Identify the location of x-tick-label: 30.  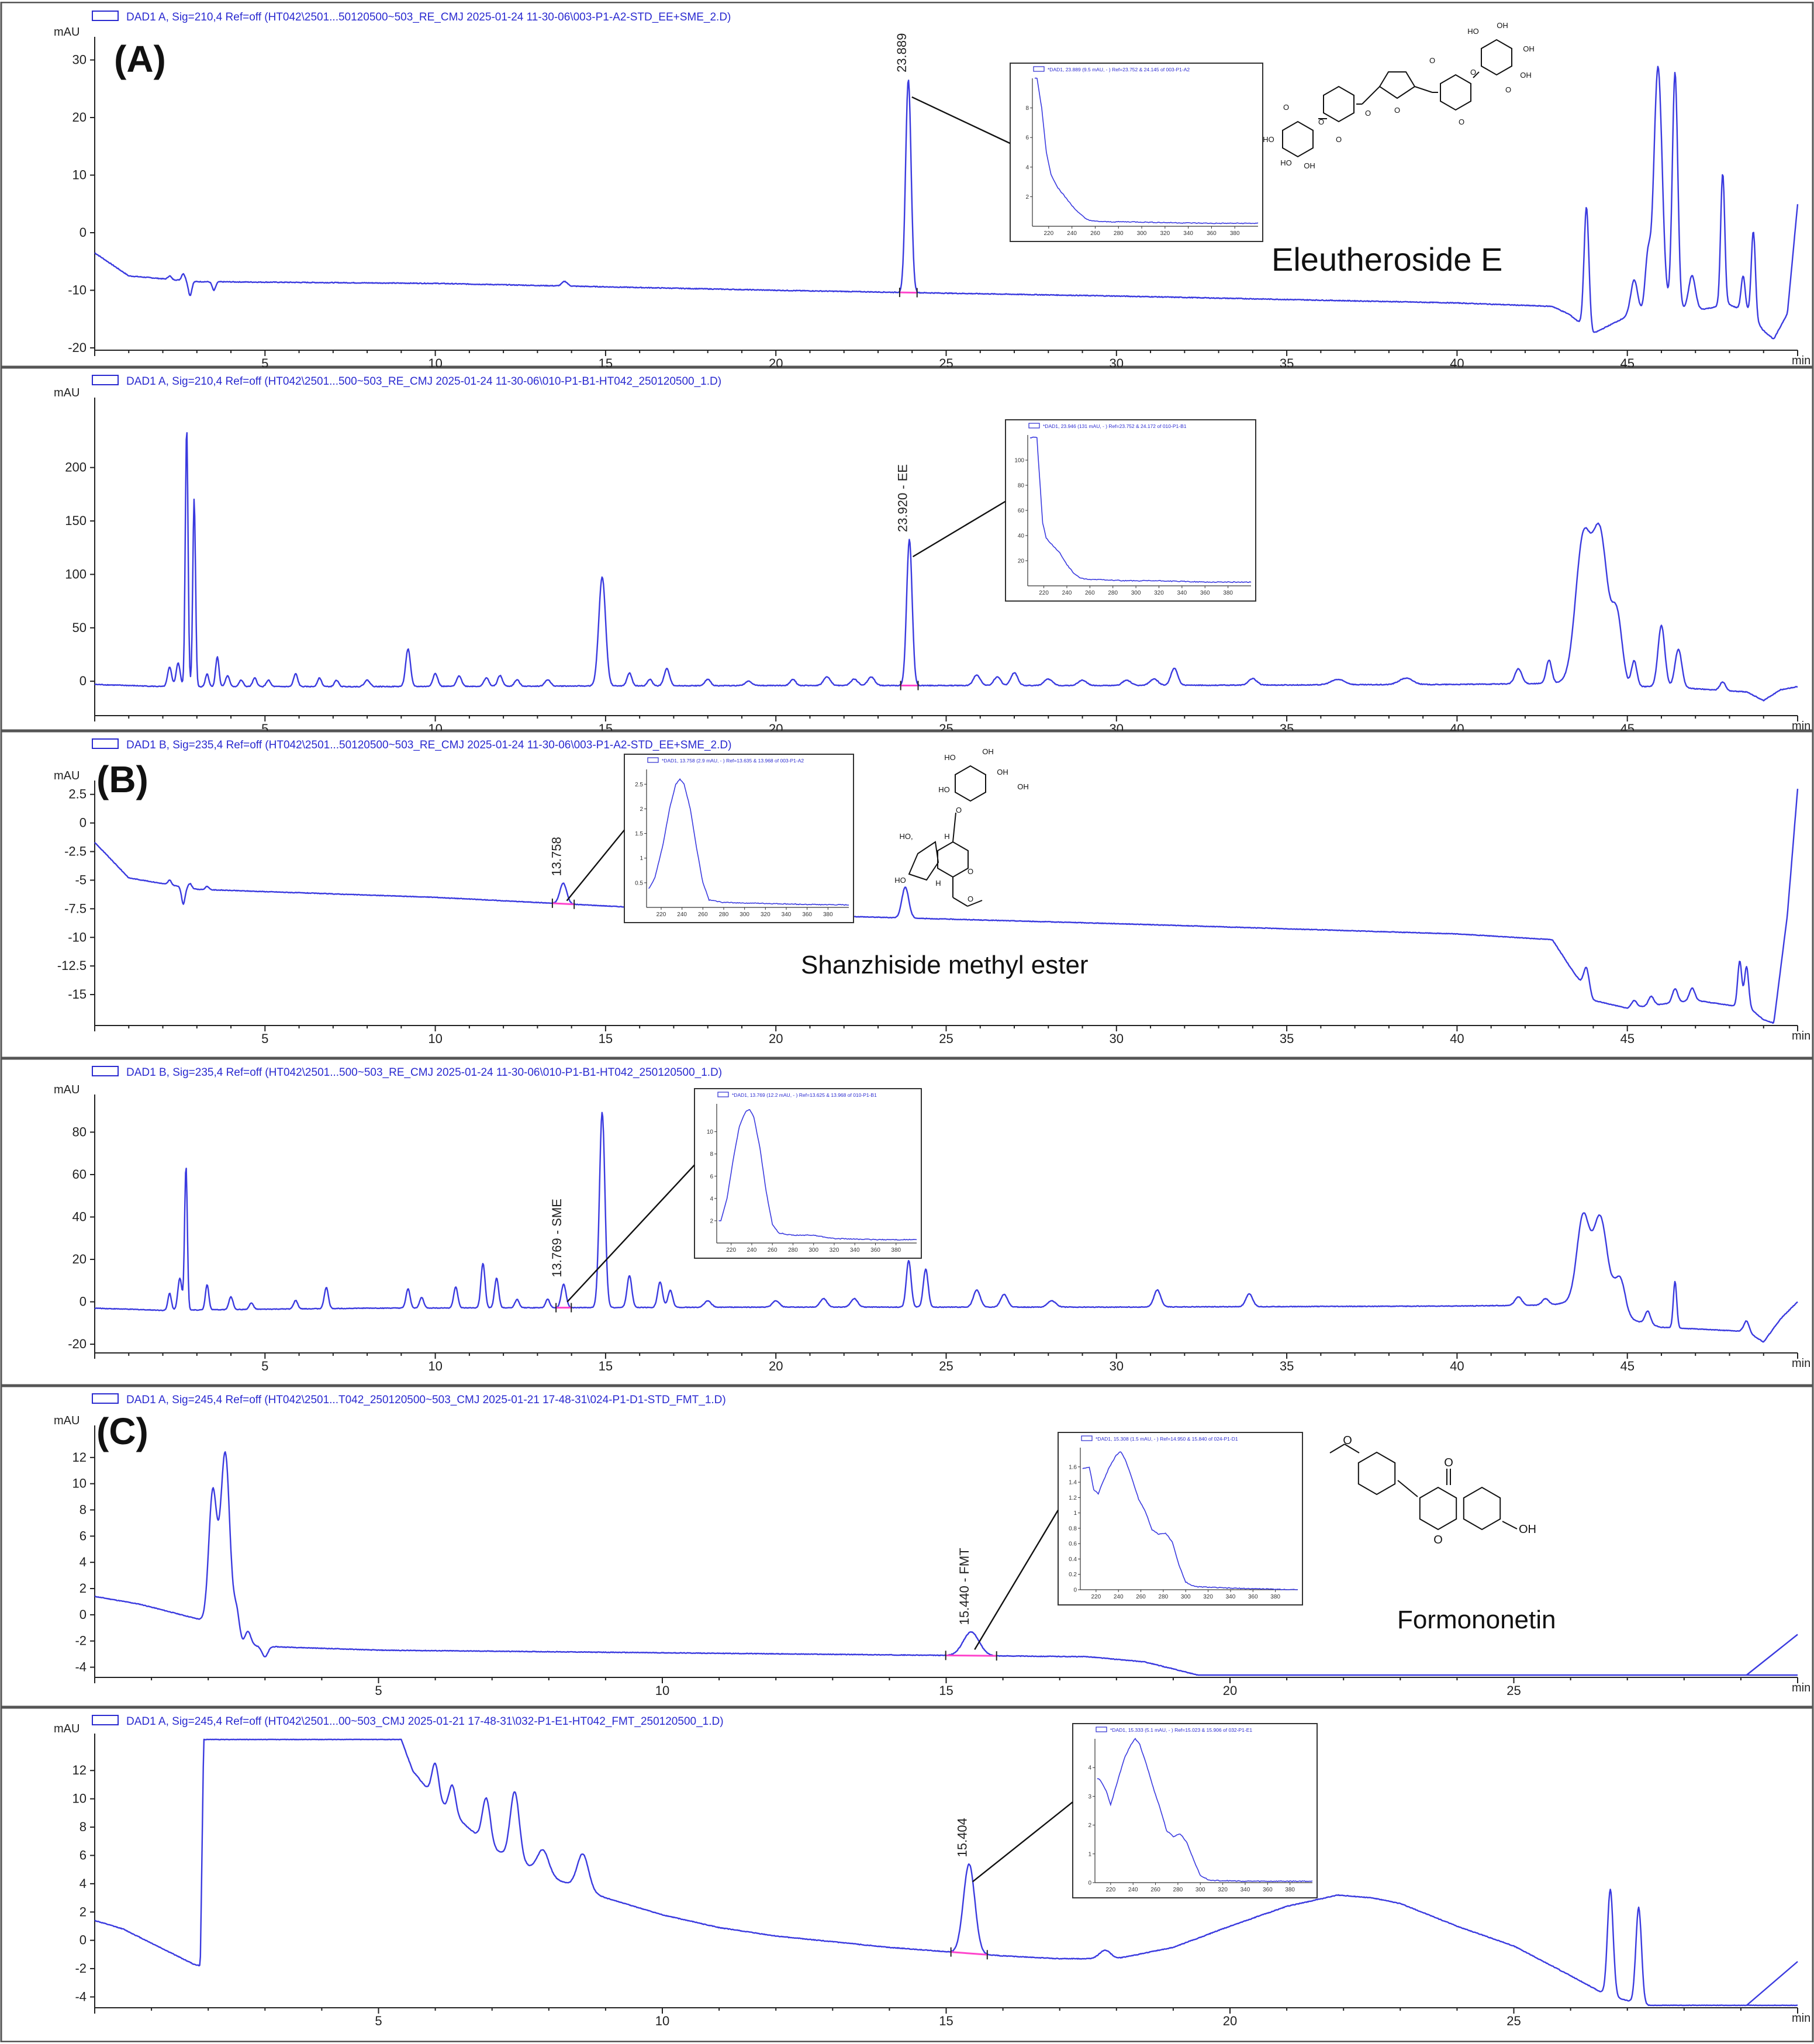
(1117, 1366).